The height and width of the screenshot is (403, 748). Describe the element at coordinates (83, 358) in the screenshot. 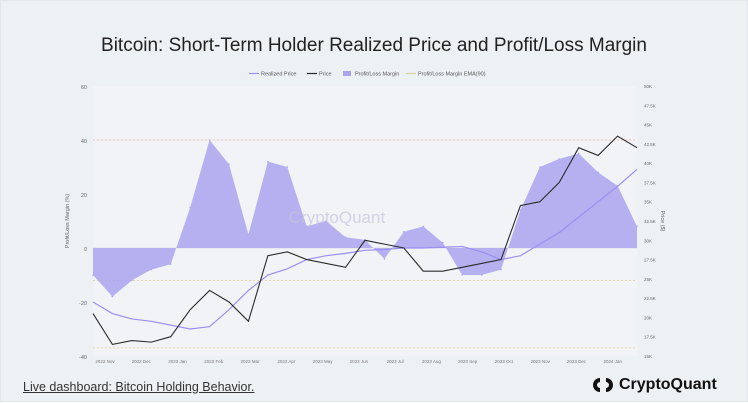

I see `y-left-tick-label: -40` at that location.